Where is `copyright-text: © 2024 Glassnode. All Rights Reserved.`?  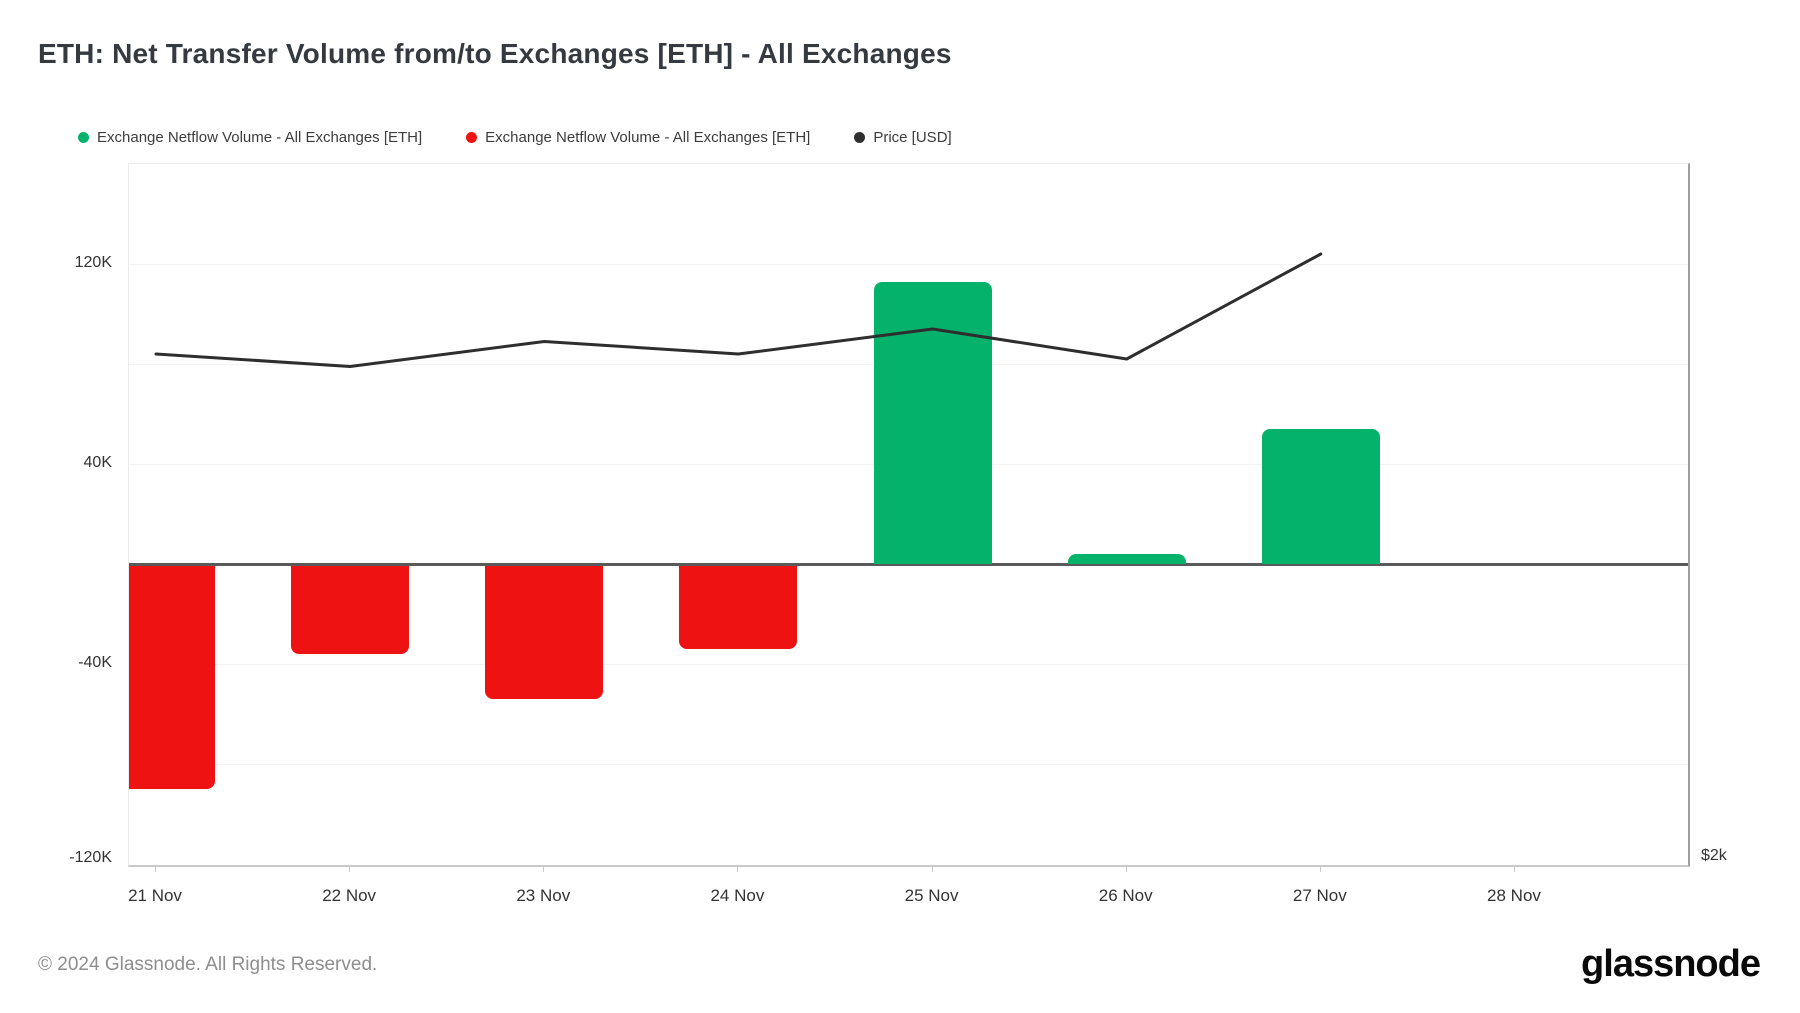
copyright-text: © 2024 Glassnode. All Rights Reserved. is located at coordinates (208, 964).